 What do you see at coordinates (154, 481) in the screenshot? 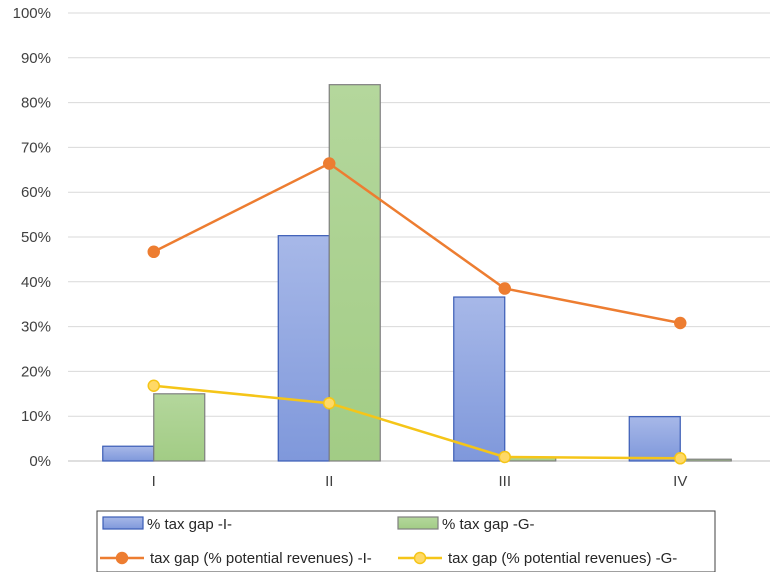
I see `x-tick-label: I` at bounding box center [154, 481].